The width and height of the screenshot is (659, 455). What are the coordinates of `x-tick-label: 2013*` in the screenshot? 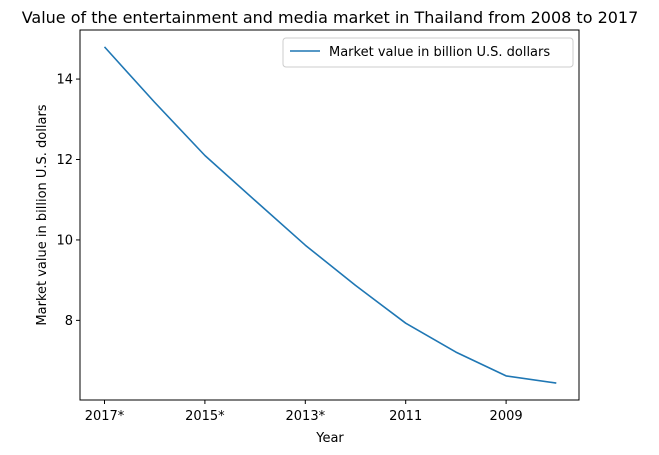 It's located at (306, 416).